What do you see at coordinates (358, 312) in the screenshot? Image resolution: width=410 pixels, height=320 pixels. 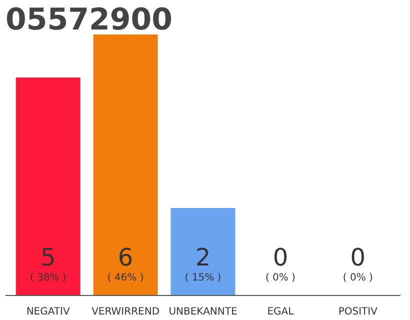 I see `x-tick-label: POSITIV` at bounding box center [358, 312].